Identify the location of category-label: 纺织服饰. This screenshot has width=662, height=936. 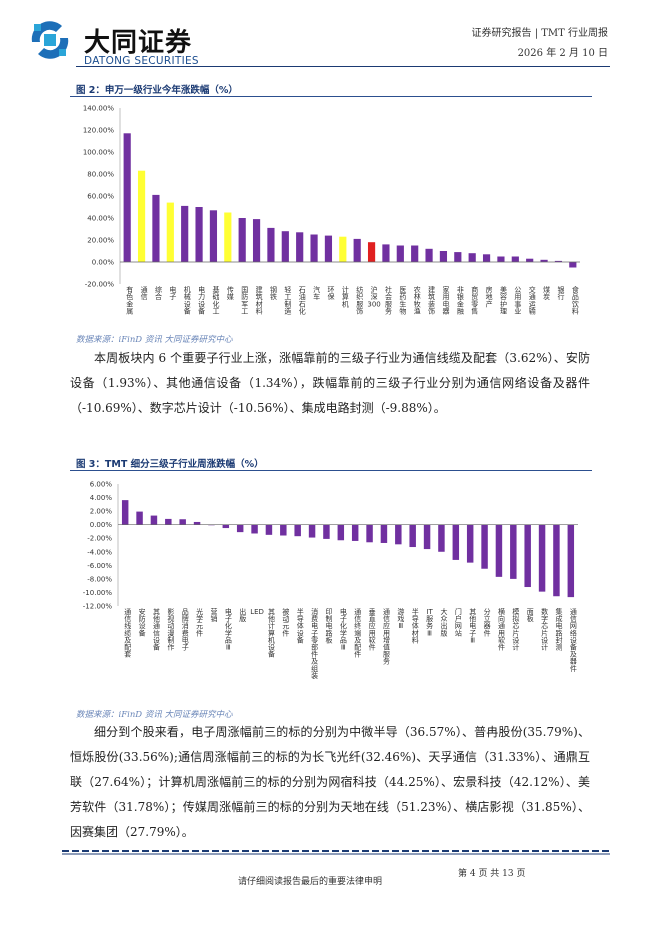
(359, 300).